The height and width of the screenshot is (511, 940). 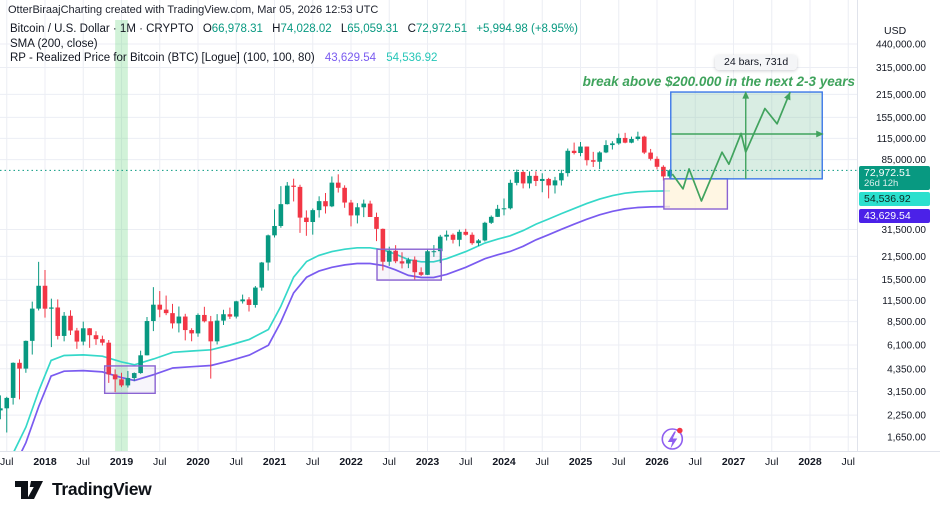 What do you see at coordinates (906, 437) in the screenshot?
I see `price-tick-label: 1,650.00` at bounding box center [906, 437].